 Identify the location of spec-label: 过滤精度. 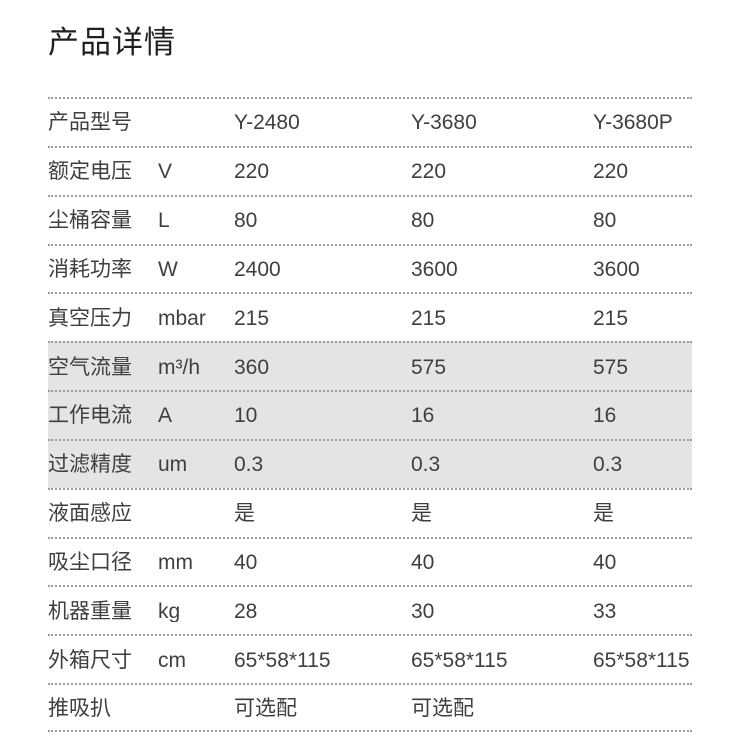
(90, 464).